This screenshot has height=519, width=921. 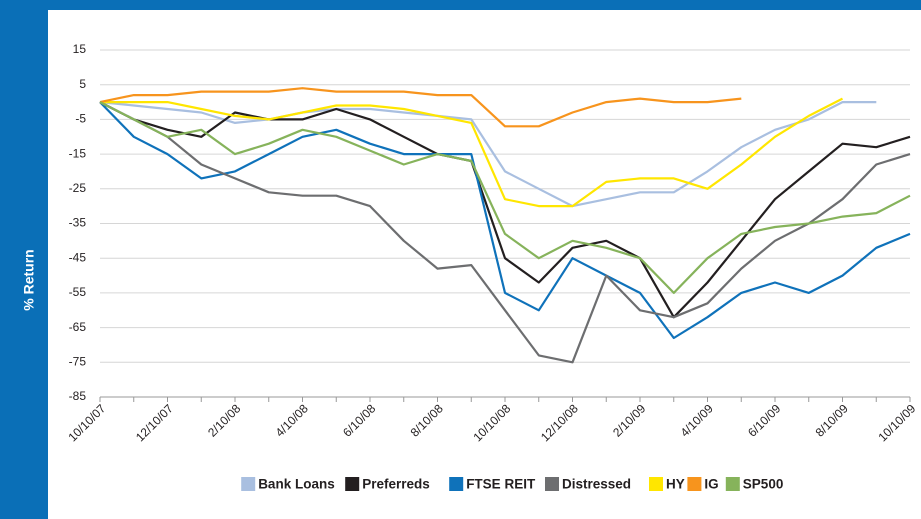 I want to click on y-tick-label: -5, so click(x=80, y=119).